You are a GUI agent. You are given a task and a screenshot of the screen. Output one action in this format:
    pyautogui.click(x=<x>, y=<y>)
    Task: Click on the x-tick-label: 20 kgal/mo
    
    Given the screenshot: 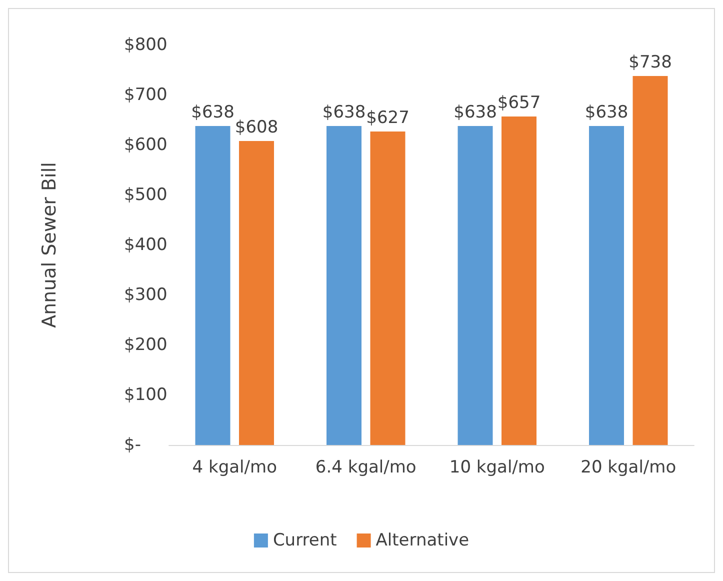 What is the action you would take?
    pyautogui.click(x=628, y=468)
    